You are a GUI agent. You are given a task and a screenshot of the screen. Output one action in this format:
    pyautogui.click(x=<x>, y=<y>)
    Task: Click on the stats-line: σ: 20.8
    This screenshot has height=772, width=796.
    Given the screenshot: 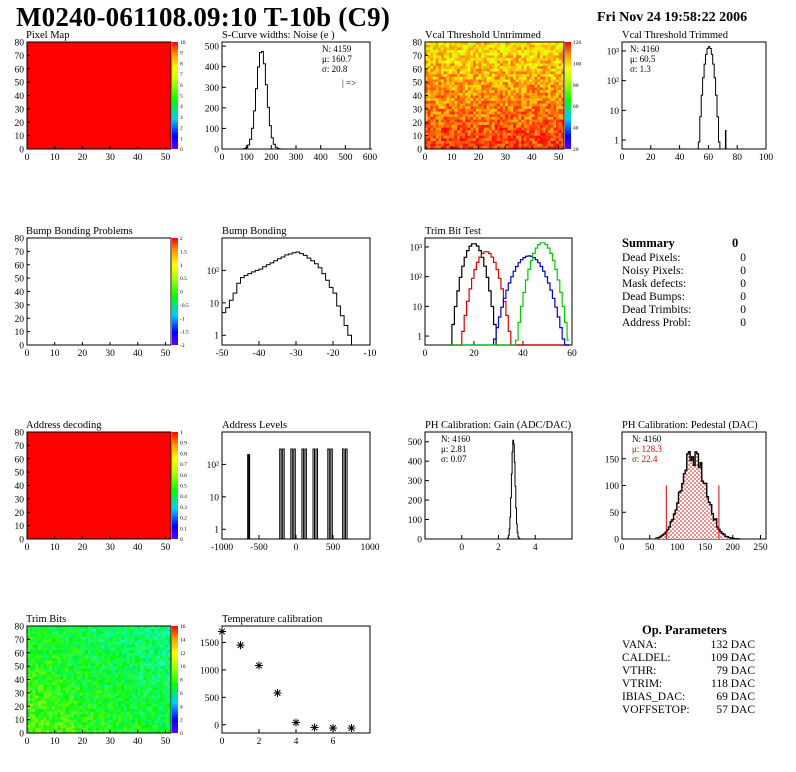 What is the action you would take?
    pyautogui.click(x=335, y=69)
    